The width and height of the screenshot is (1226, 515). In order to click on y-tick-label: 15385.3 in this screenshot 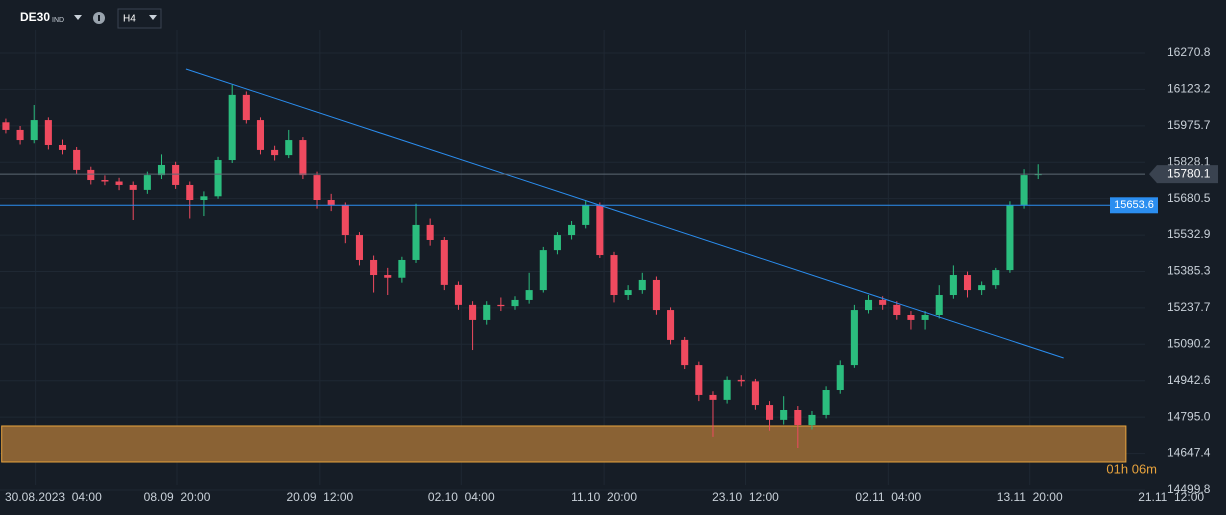, I will do `click(1189, 271)`.